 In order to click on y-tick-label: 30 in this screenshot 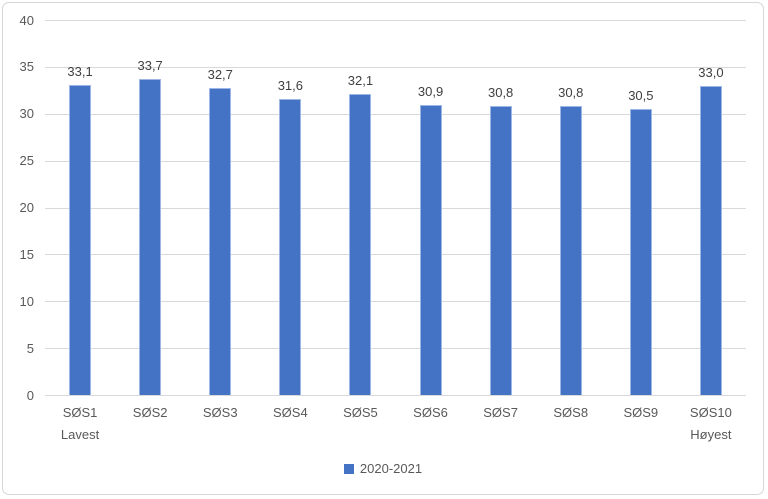, I will do `click(26, 114)`.